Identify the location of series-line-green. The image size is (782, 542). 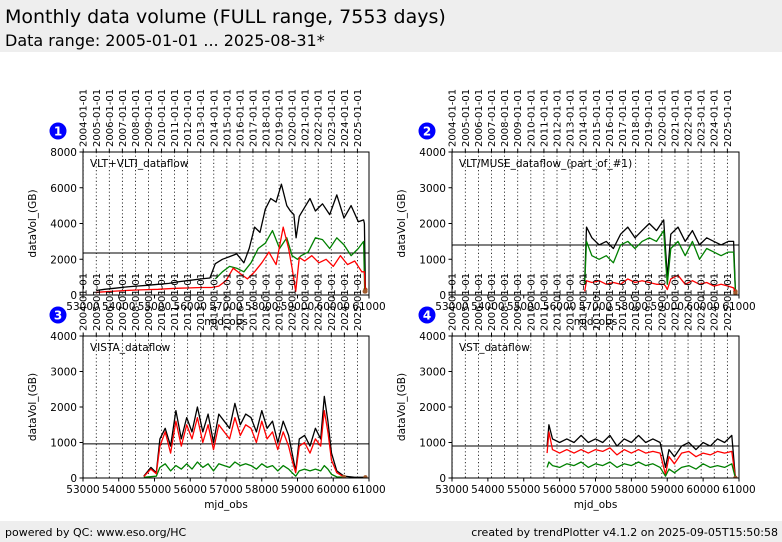
(244, 469).